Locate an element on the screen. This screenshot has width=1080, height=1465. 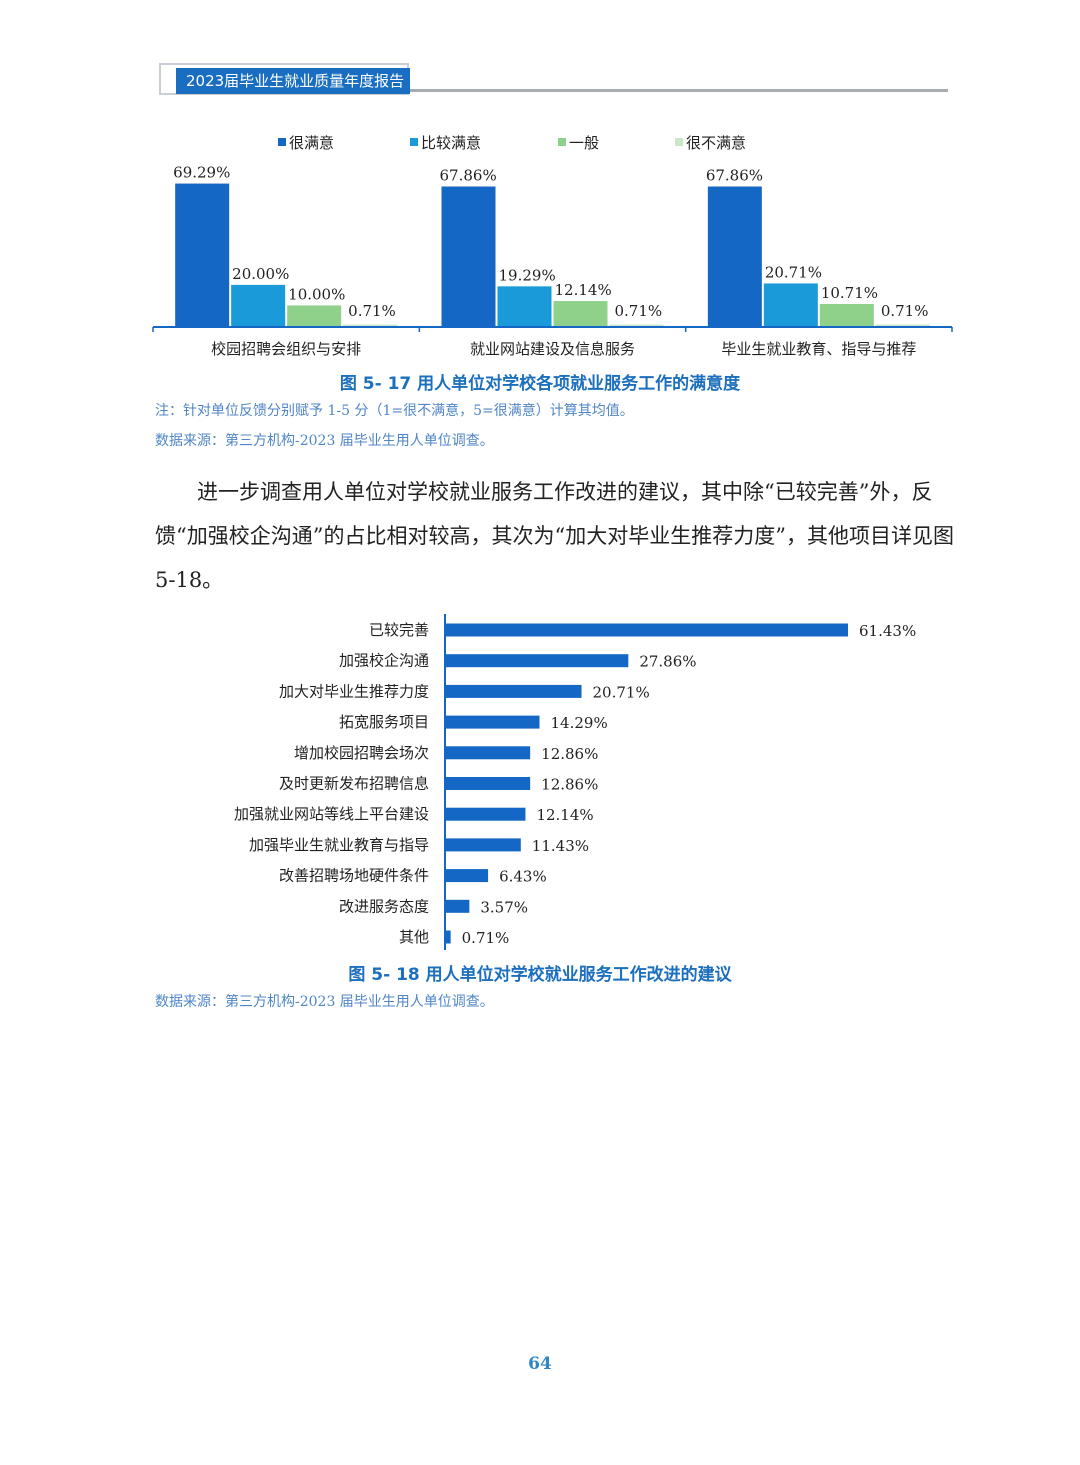
category-label-0: 校园招聘会组织与安排 is located at coordinates (286, 349).